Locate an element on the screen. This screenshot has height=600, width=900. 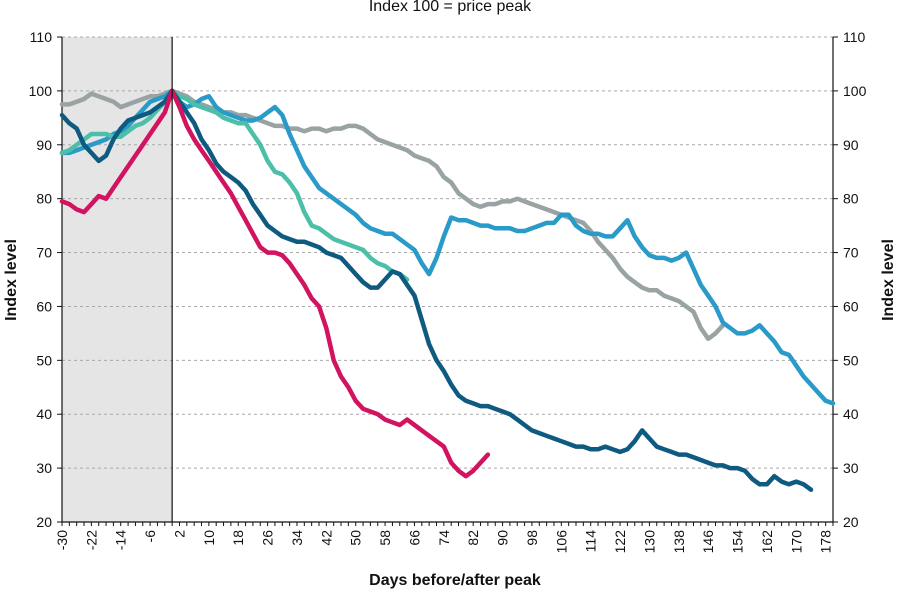
pre-peak-shade is located at coordinates (117, 279).